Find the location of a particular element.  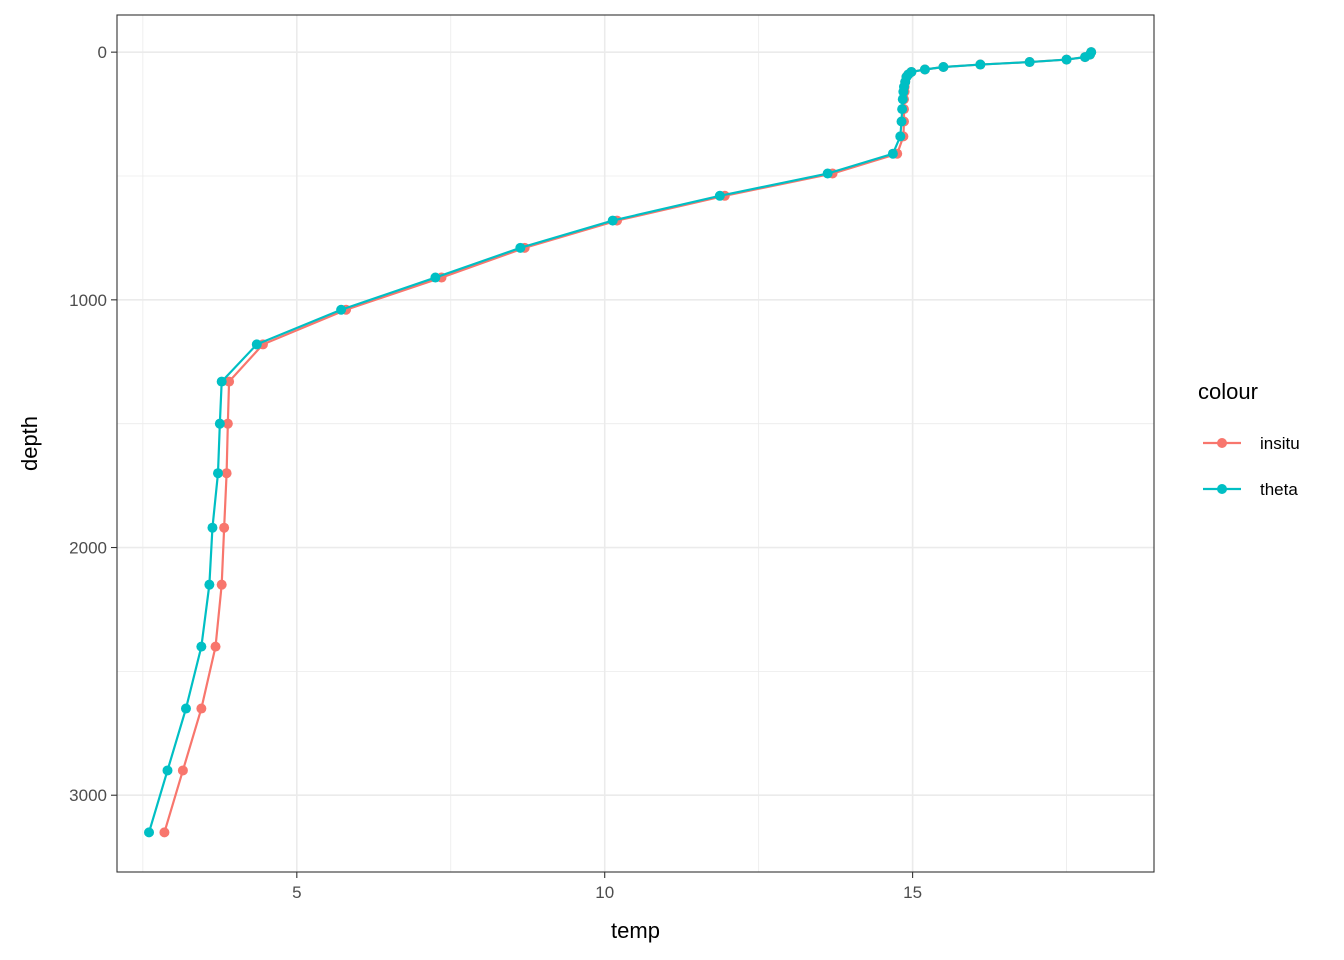

legend-label-theta: theta is located at coordinates (1279, 489).